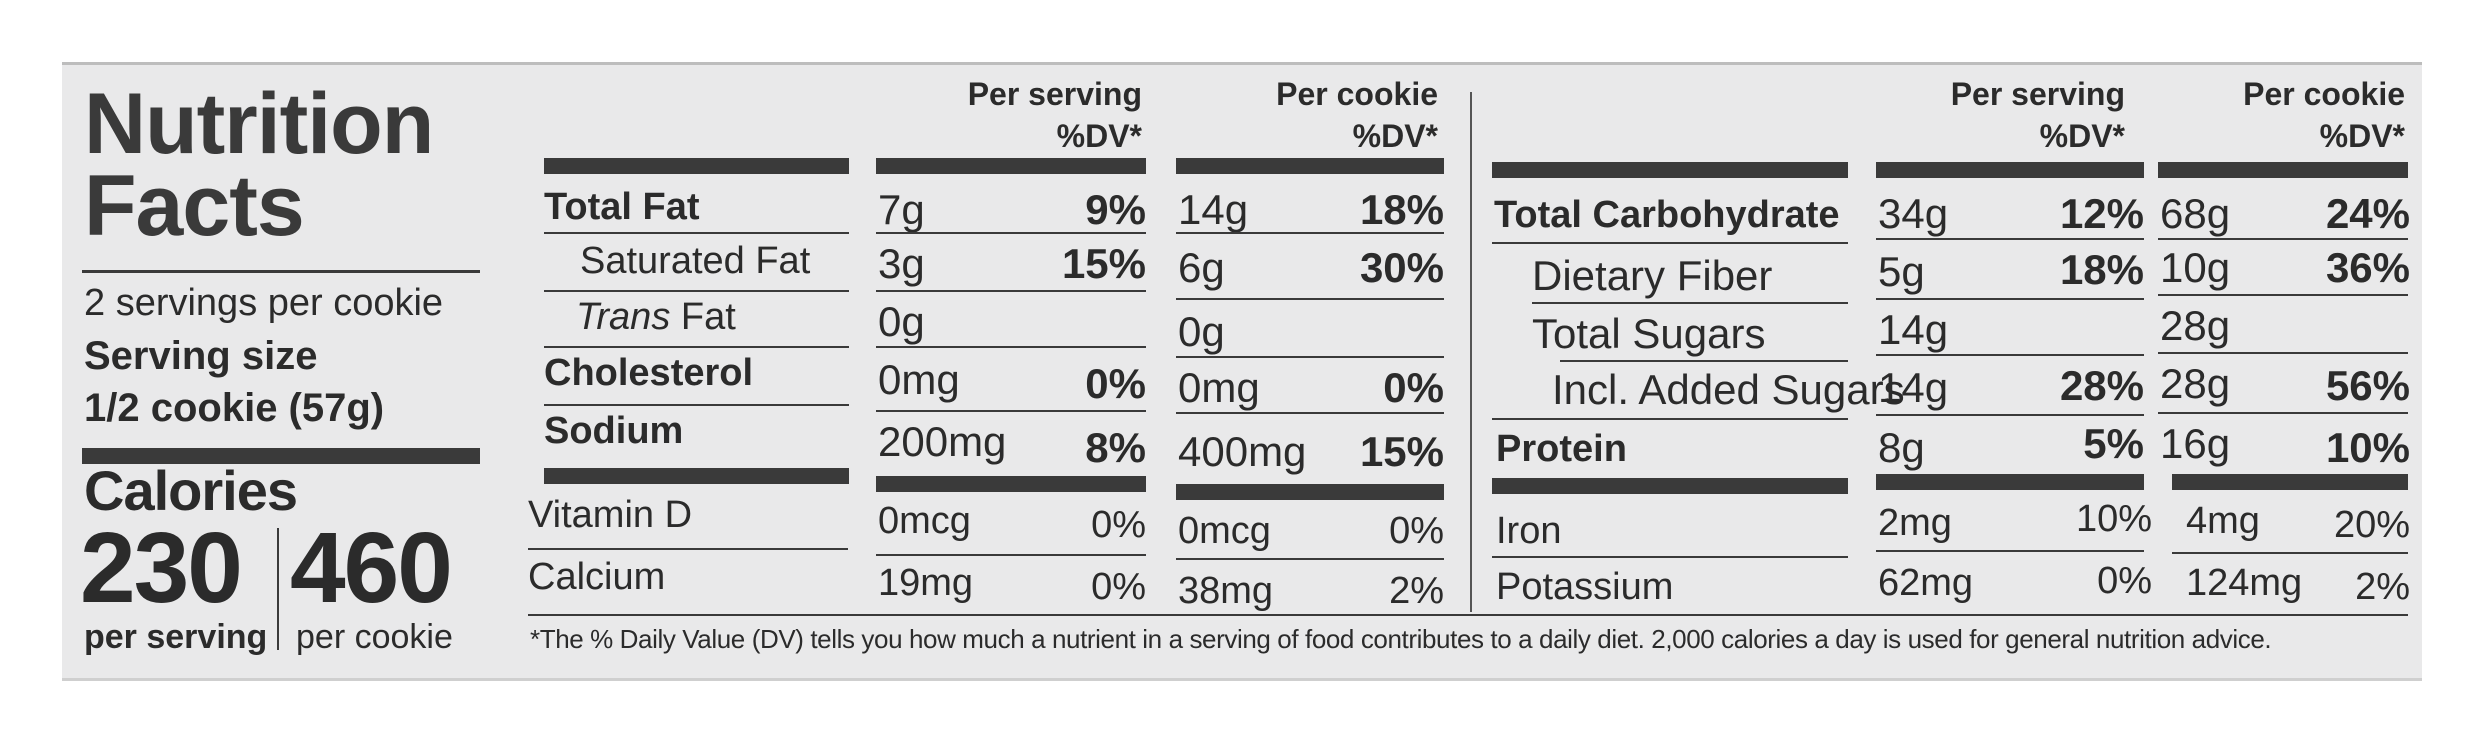 The height and width of the screenshot is (741, 2484). Describe the element at coordinates (371, 568) in the screenshot. I see `calories-per-cookie: 460` at that location.